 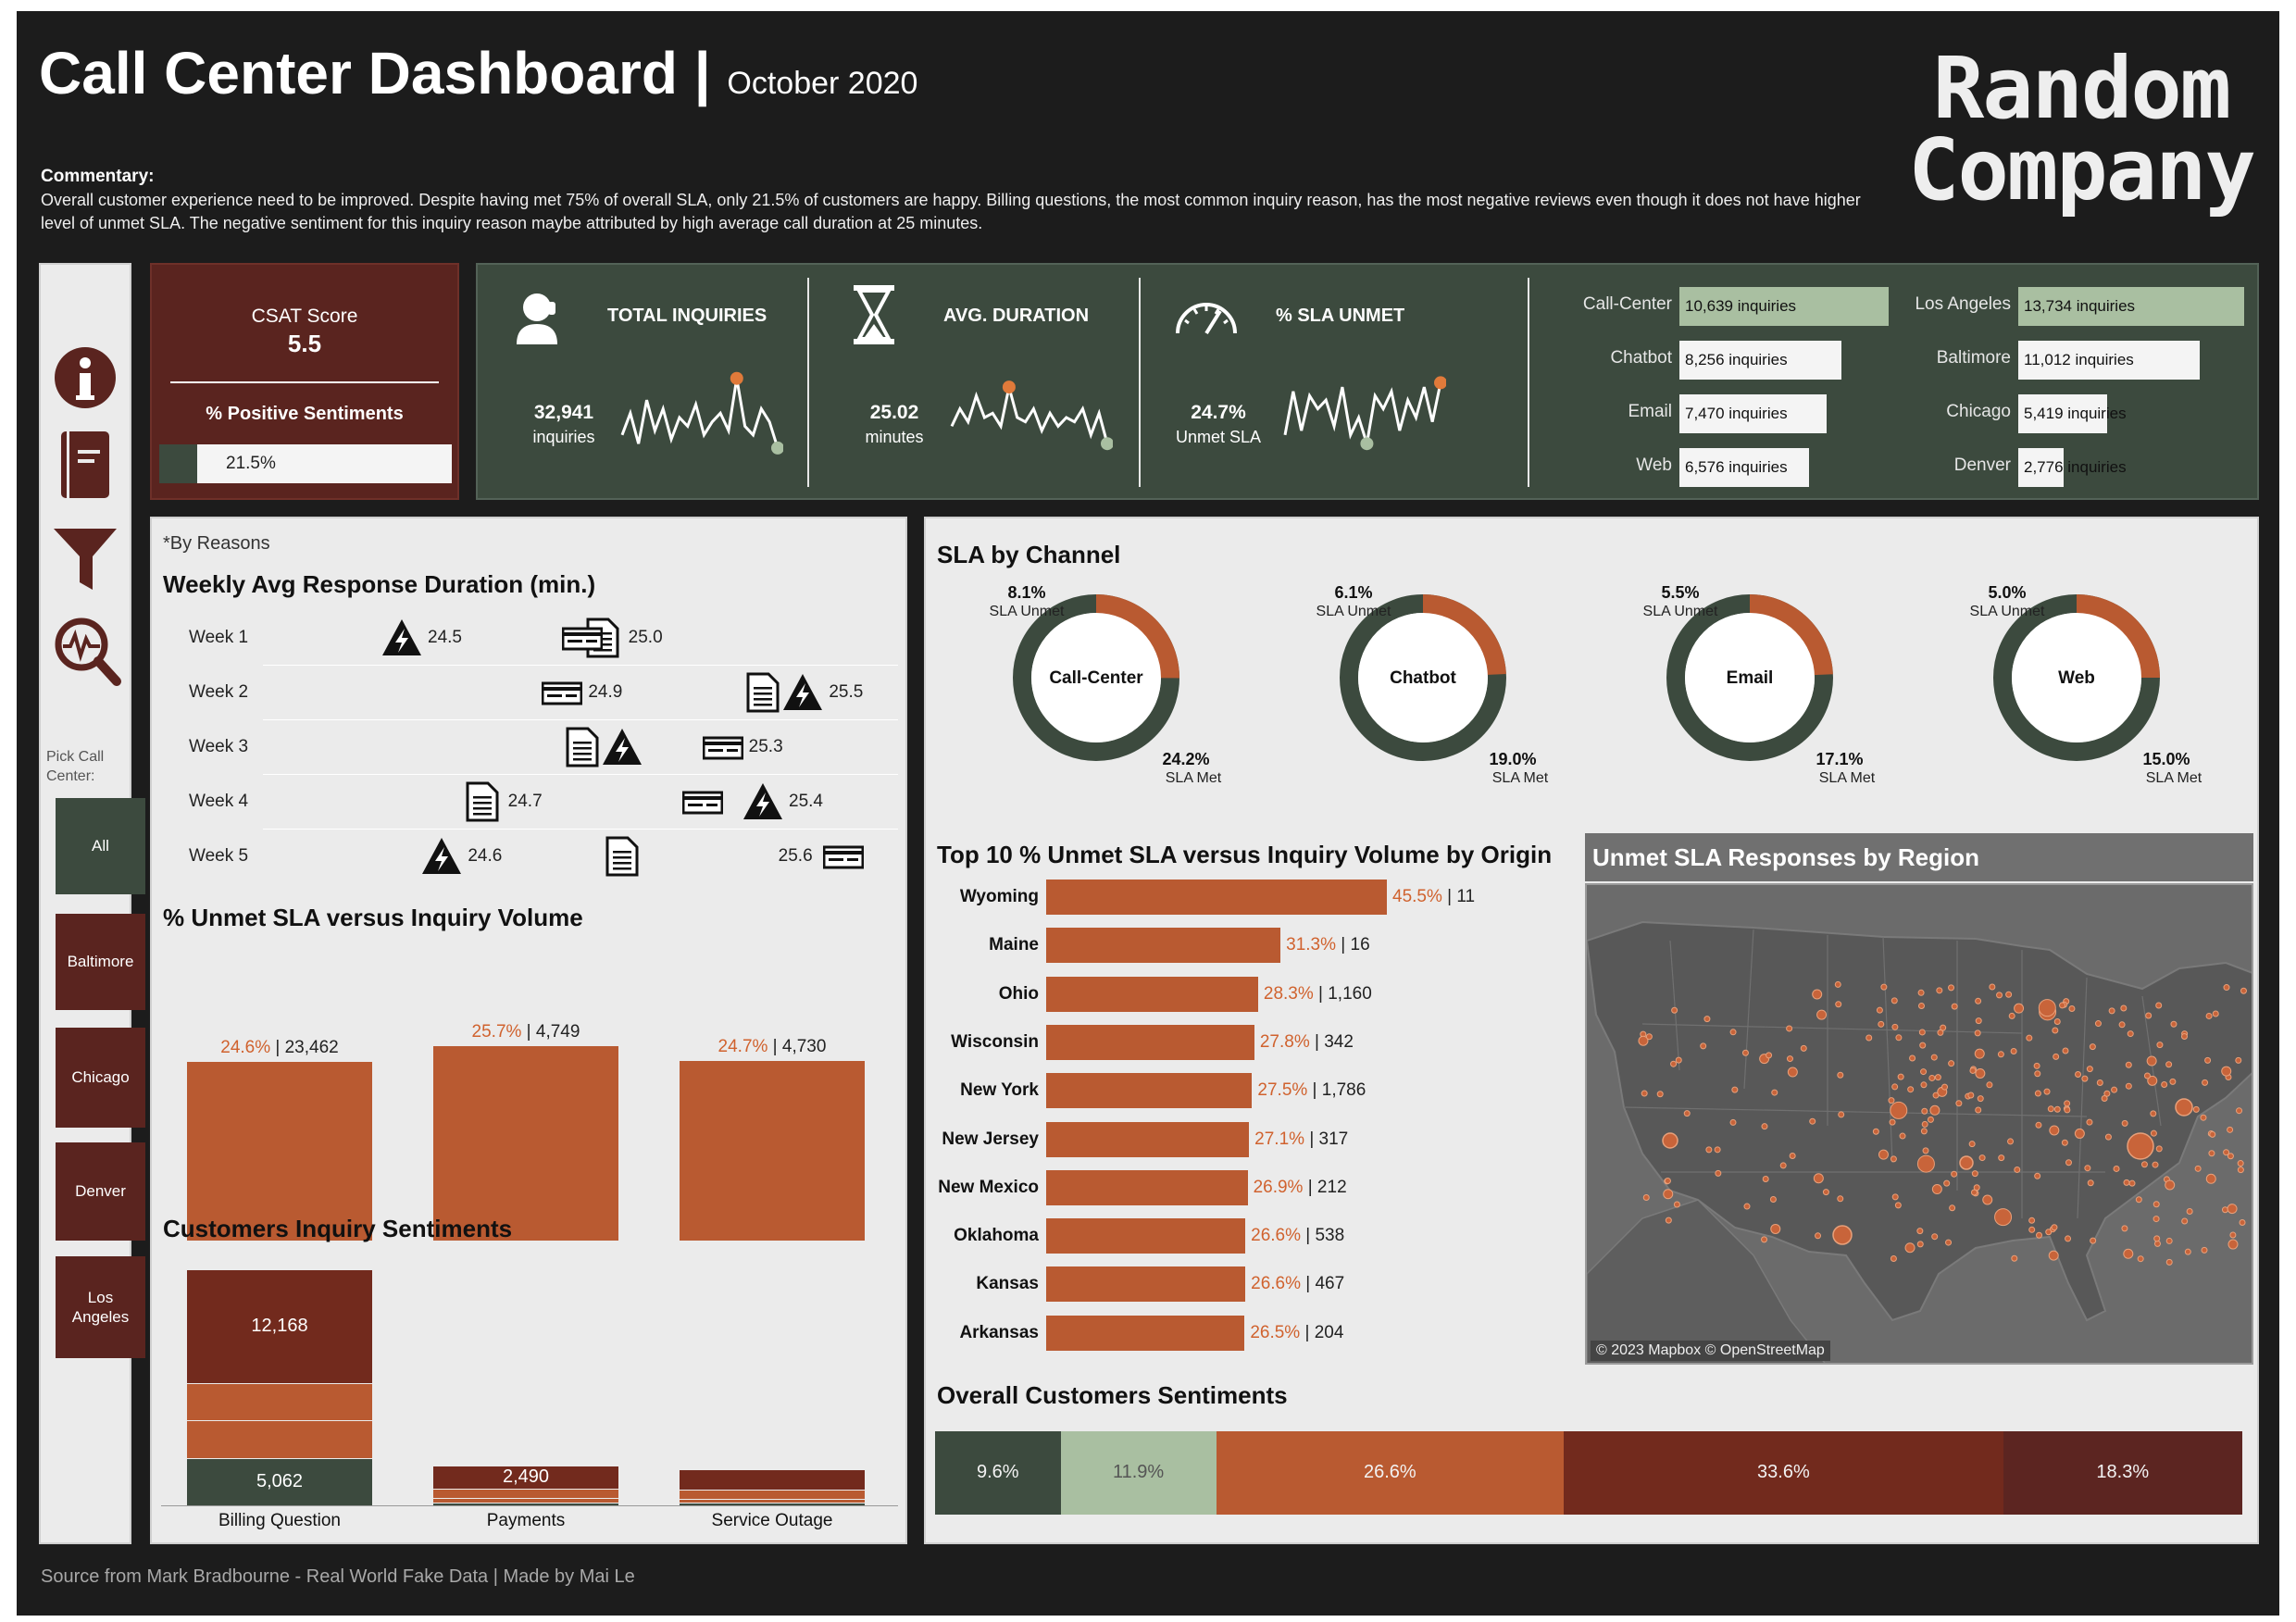 I want to click on inquiry-bar-label: 8,256 inquiries, so click(x=1736, y=359).